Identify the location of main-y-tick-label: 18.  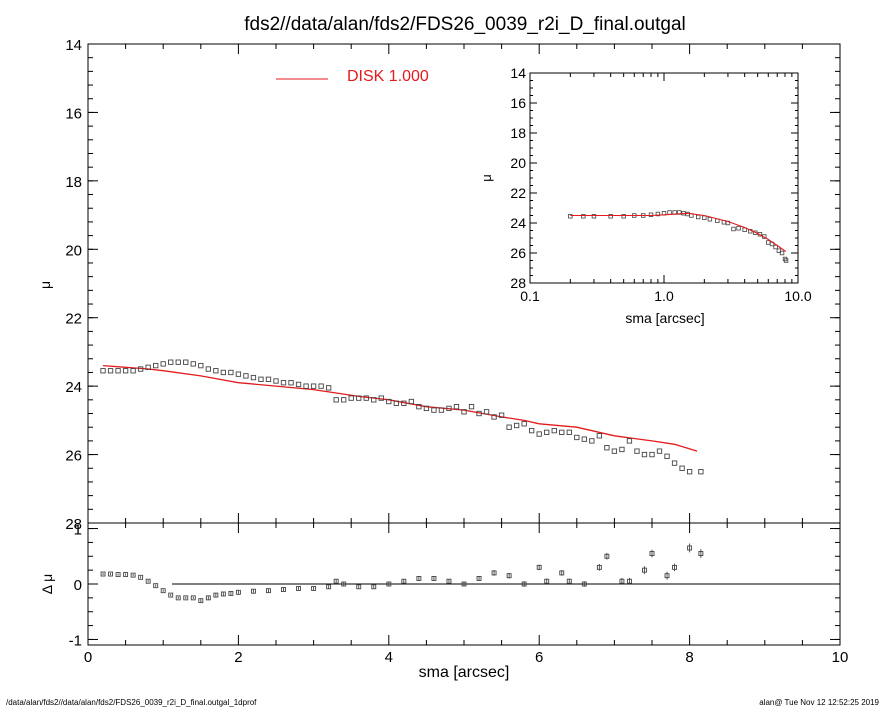
(73, 182).